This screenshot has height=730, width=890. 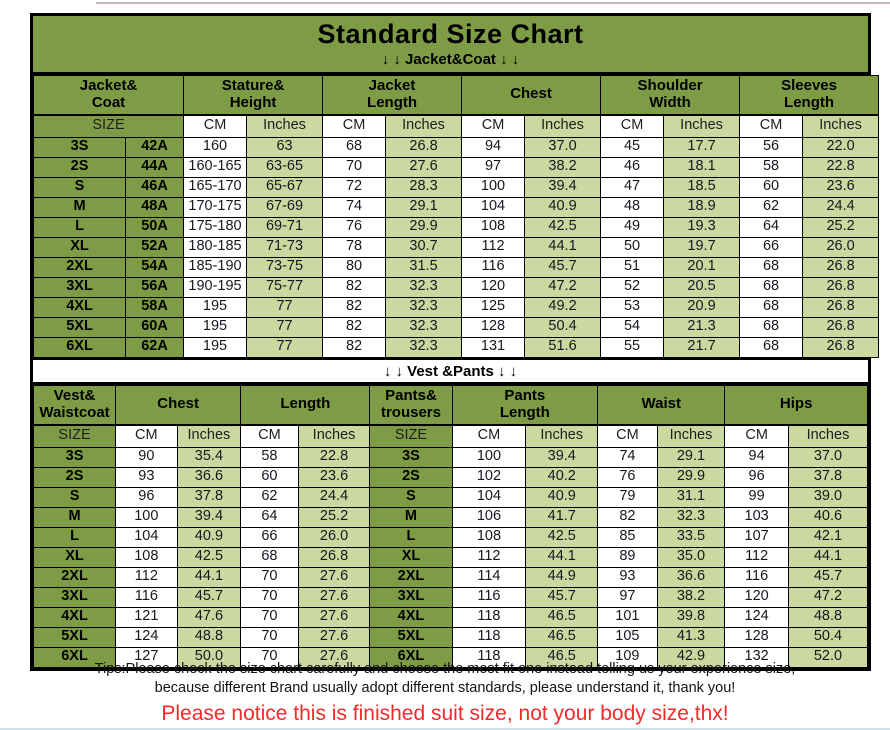 I want to click on cell: 48.8, so click(x=209, y=637).